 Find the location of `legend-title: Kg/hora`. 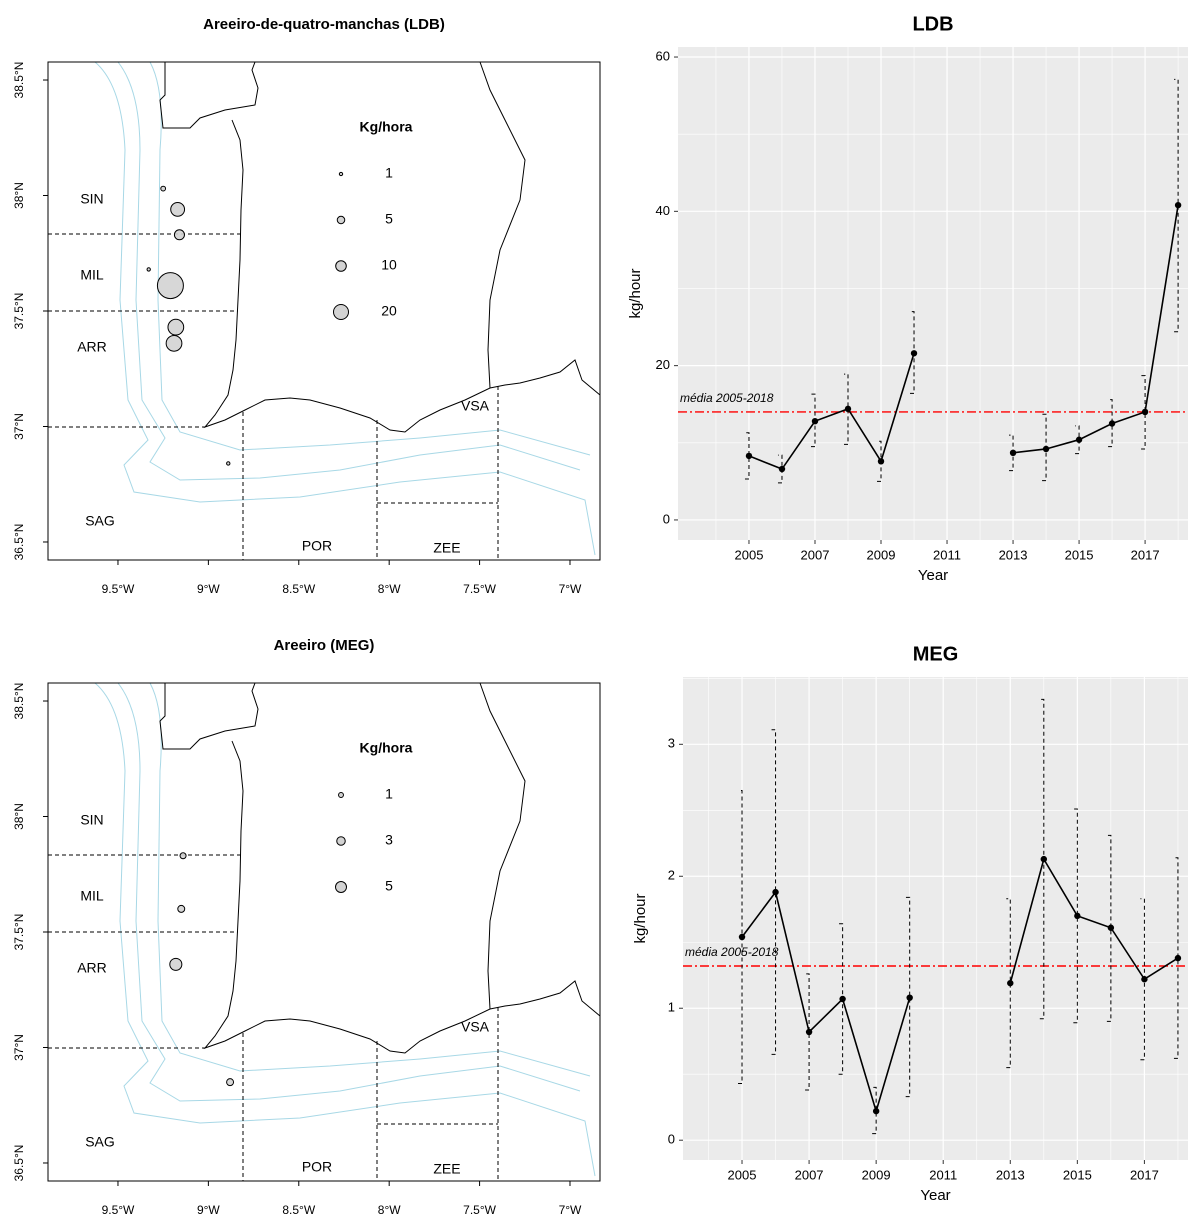

legend-title: Kg/hora is located at coordinates (386, 748).